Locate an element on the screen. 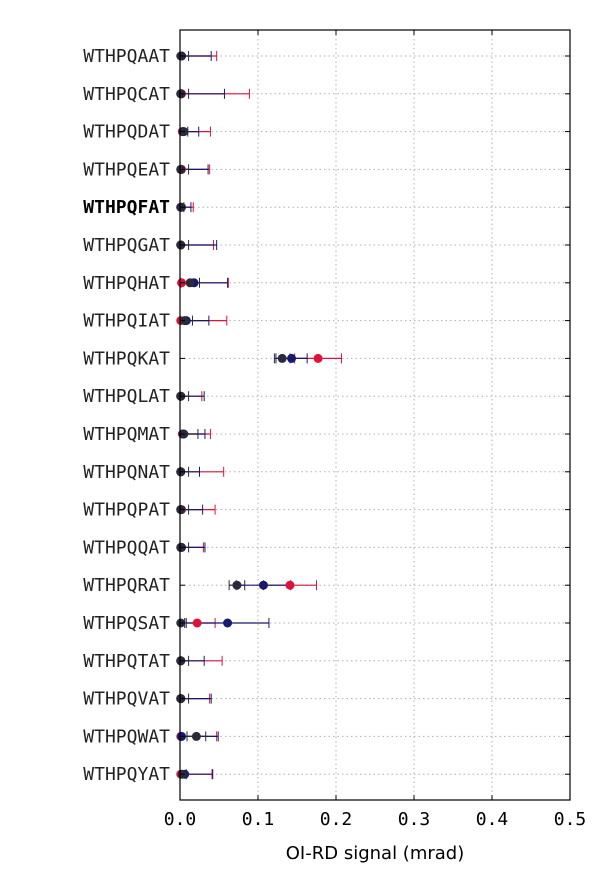  x-tick-label: 0.2 is located at coordinates (336, 819).